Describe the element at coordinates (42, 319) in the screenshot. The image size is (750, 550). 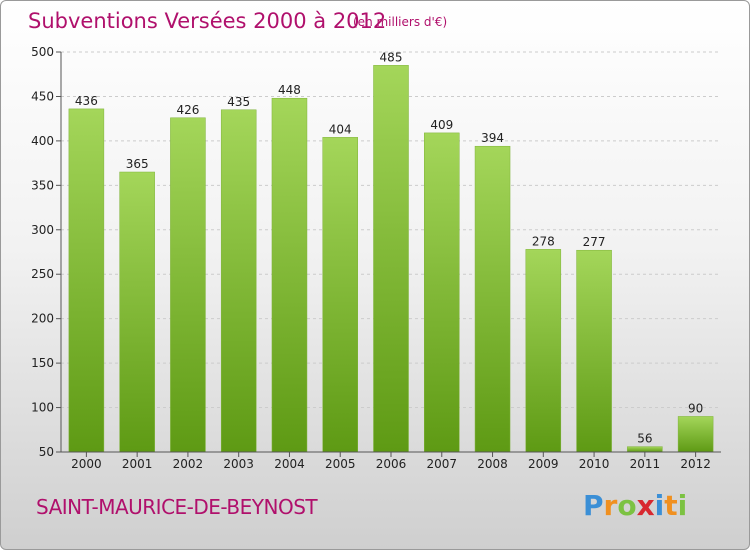
I see `y-tick-label: 200` at that location.